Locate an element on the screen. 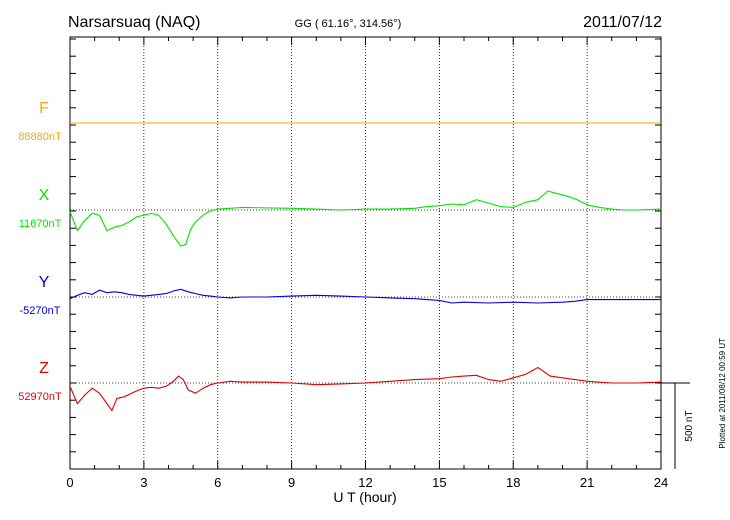 The height and width of the screenshot is (520, 730). x-axis-label: U T (hour) is located at coordinates (364, 497).